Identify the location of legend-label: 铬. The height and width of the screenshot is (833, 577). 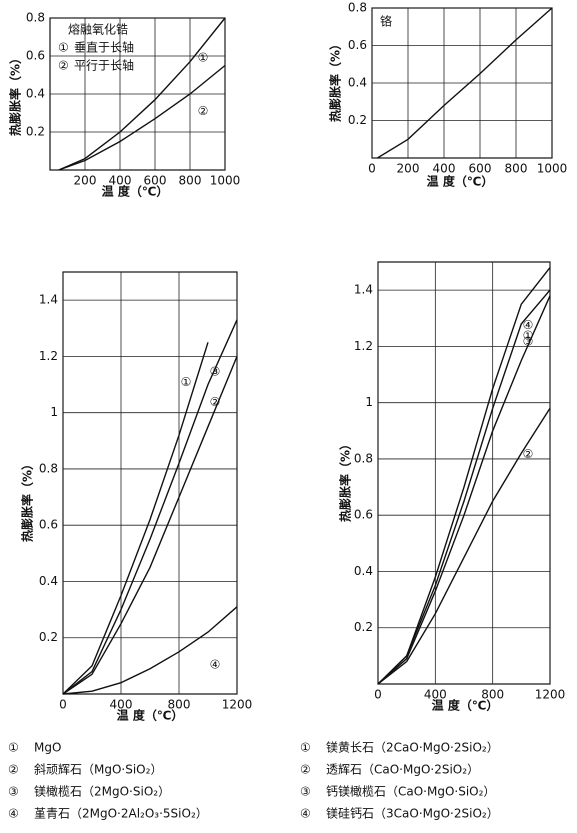
(386, 21).